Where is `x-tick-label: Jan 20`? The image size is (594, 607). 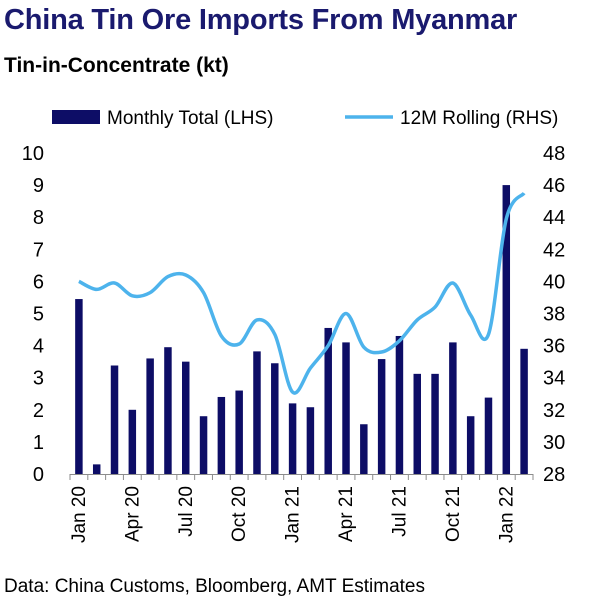
x-tick-label: Jan 20 is located at coordinates (79, 514).